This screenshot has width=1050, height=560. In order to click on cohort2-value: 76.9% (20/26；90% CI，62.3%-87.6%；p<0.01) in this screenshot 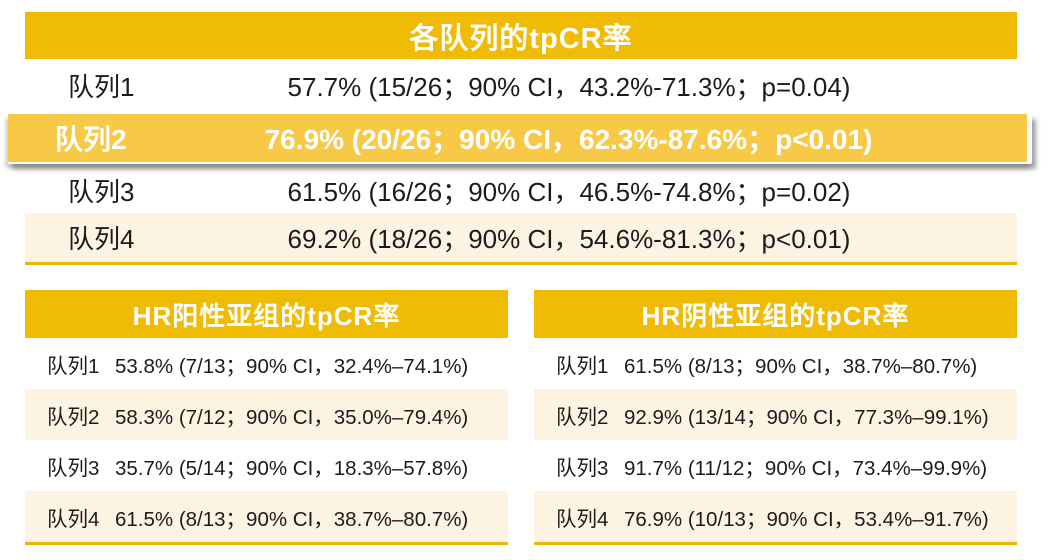, I will do `click(568, 139)`.